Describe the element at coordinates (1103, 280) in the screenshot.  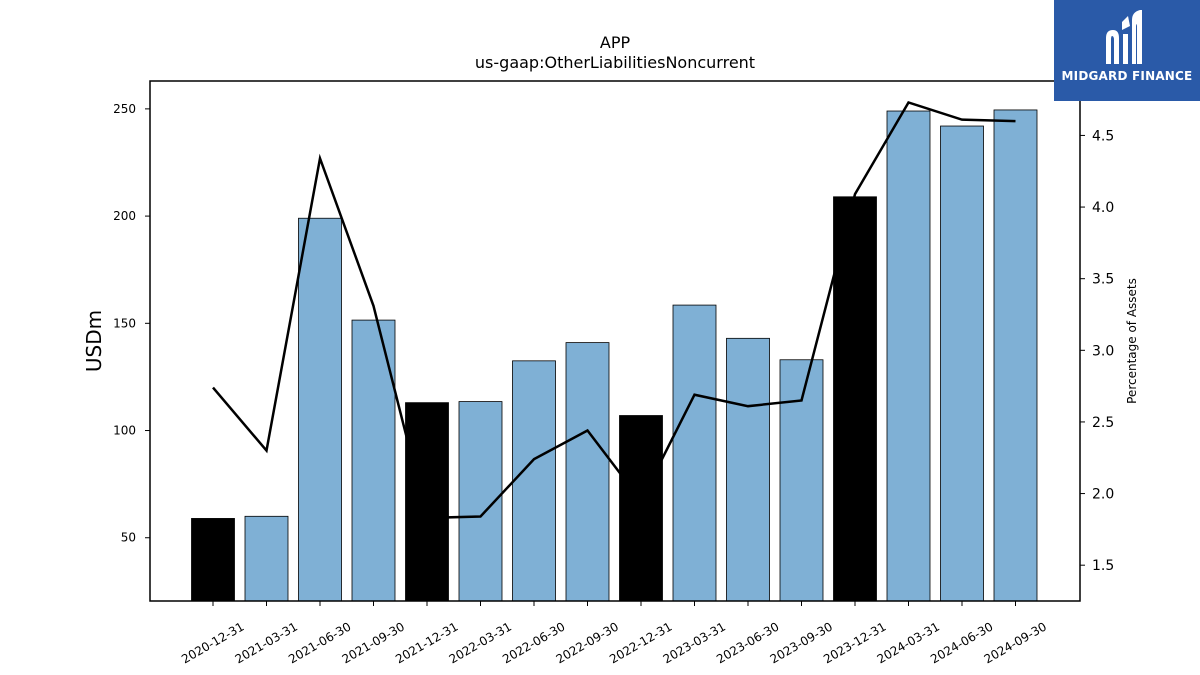
I see `y2-tick-label: 3.5` at that location.